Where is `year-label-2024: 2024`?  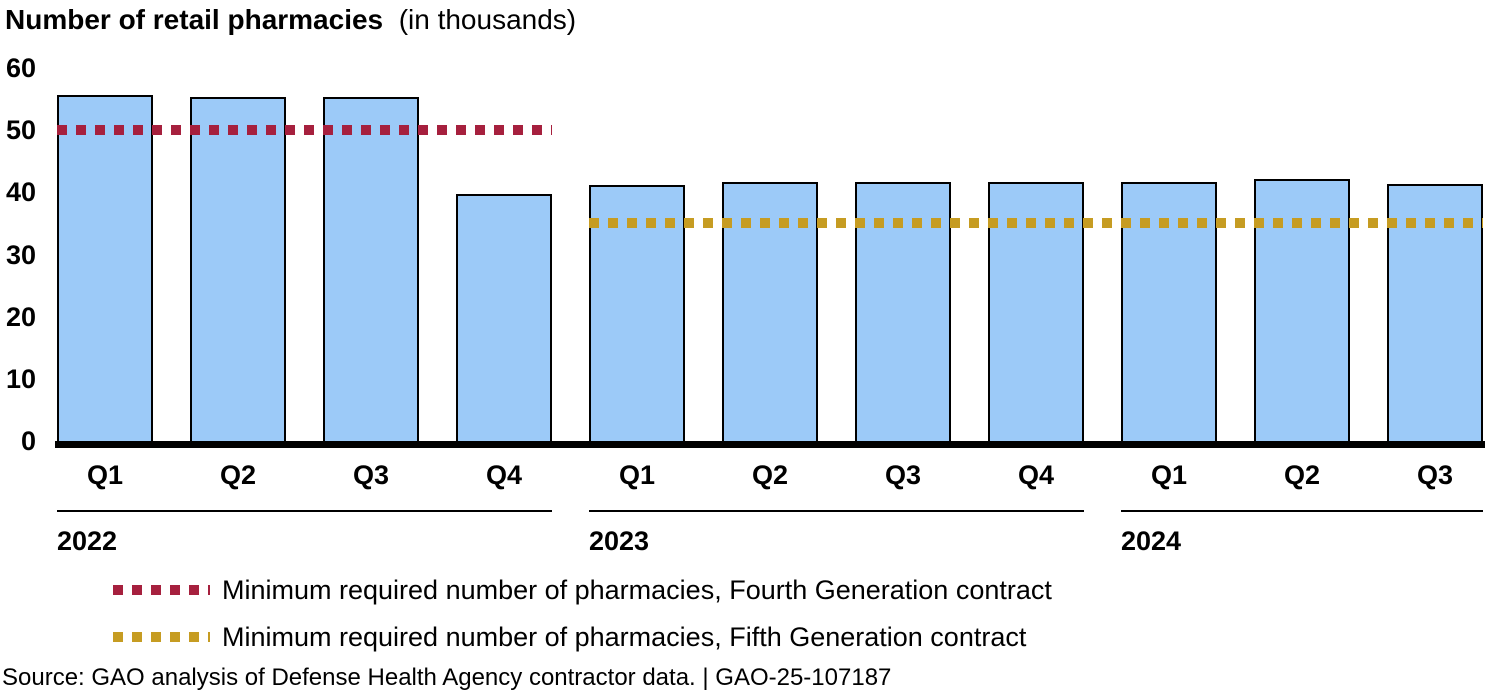 year-label-2024: 2024 is located at coordinates (1151, 541).